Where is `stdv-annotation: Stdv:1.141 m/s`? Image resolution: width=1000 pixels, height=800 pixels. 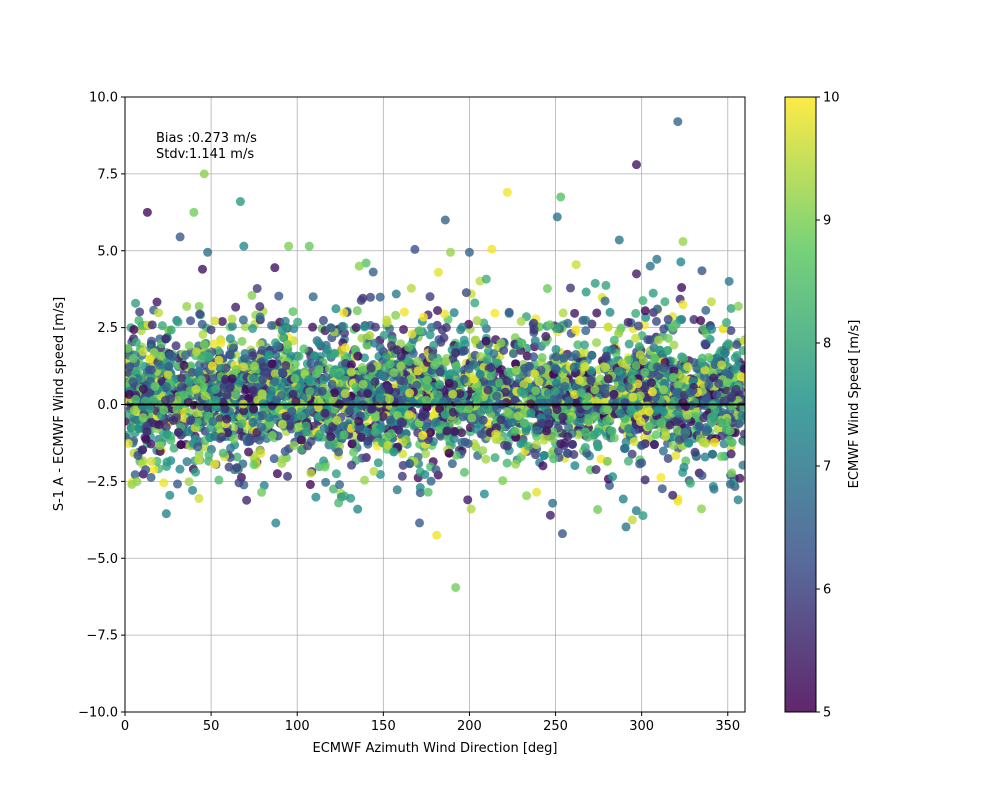
stdv-annotation: Stdv:1.141 m/s is located at coordinates (205, 154).